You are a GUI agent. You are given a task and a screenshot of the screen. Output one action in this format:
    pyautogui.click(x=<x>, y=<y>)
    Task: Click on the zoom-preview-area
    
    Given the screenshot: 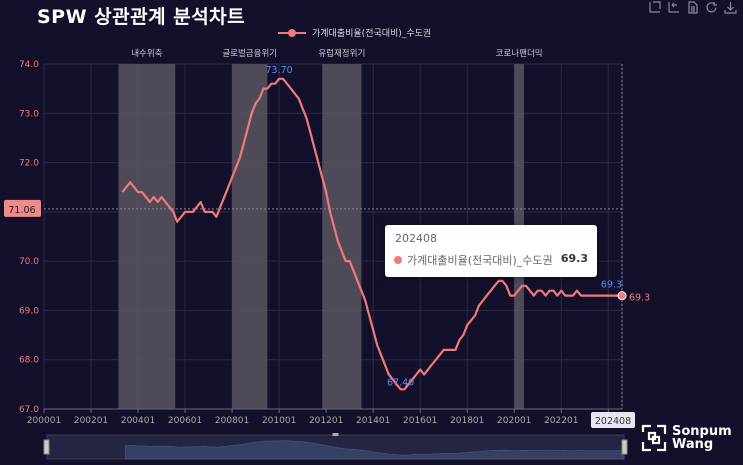 What is the action you would take?
    pyautogui.click(x=374, y=450)
    